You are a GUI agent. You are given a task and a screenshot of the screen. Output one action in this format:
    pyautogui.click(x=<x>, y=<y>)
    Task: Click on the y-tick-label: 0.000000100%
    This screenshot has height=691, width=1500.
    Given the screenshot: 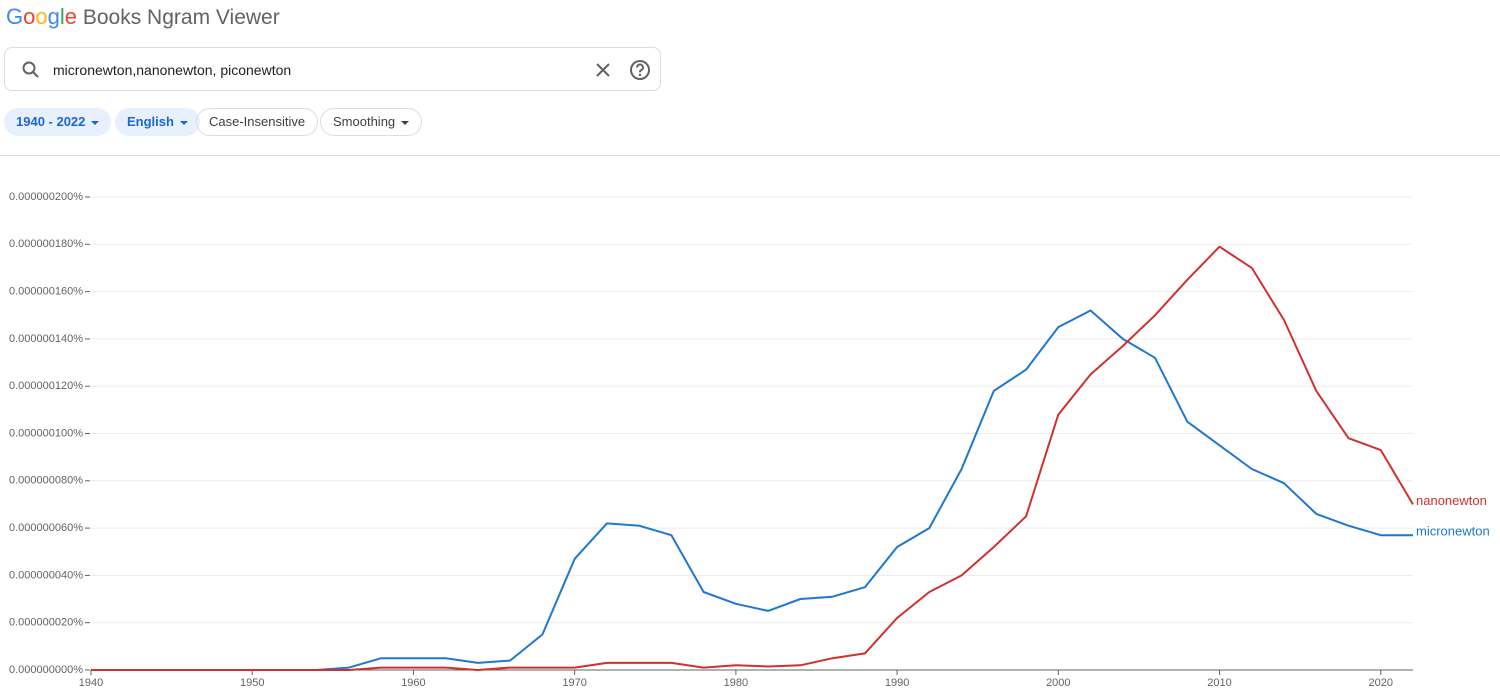 What is the action you would take?
    pyautogui.click(x=46, y=433)
    